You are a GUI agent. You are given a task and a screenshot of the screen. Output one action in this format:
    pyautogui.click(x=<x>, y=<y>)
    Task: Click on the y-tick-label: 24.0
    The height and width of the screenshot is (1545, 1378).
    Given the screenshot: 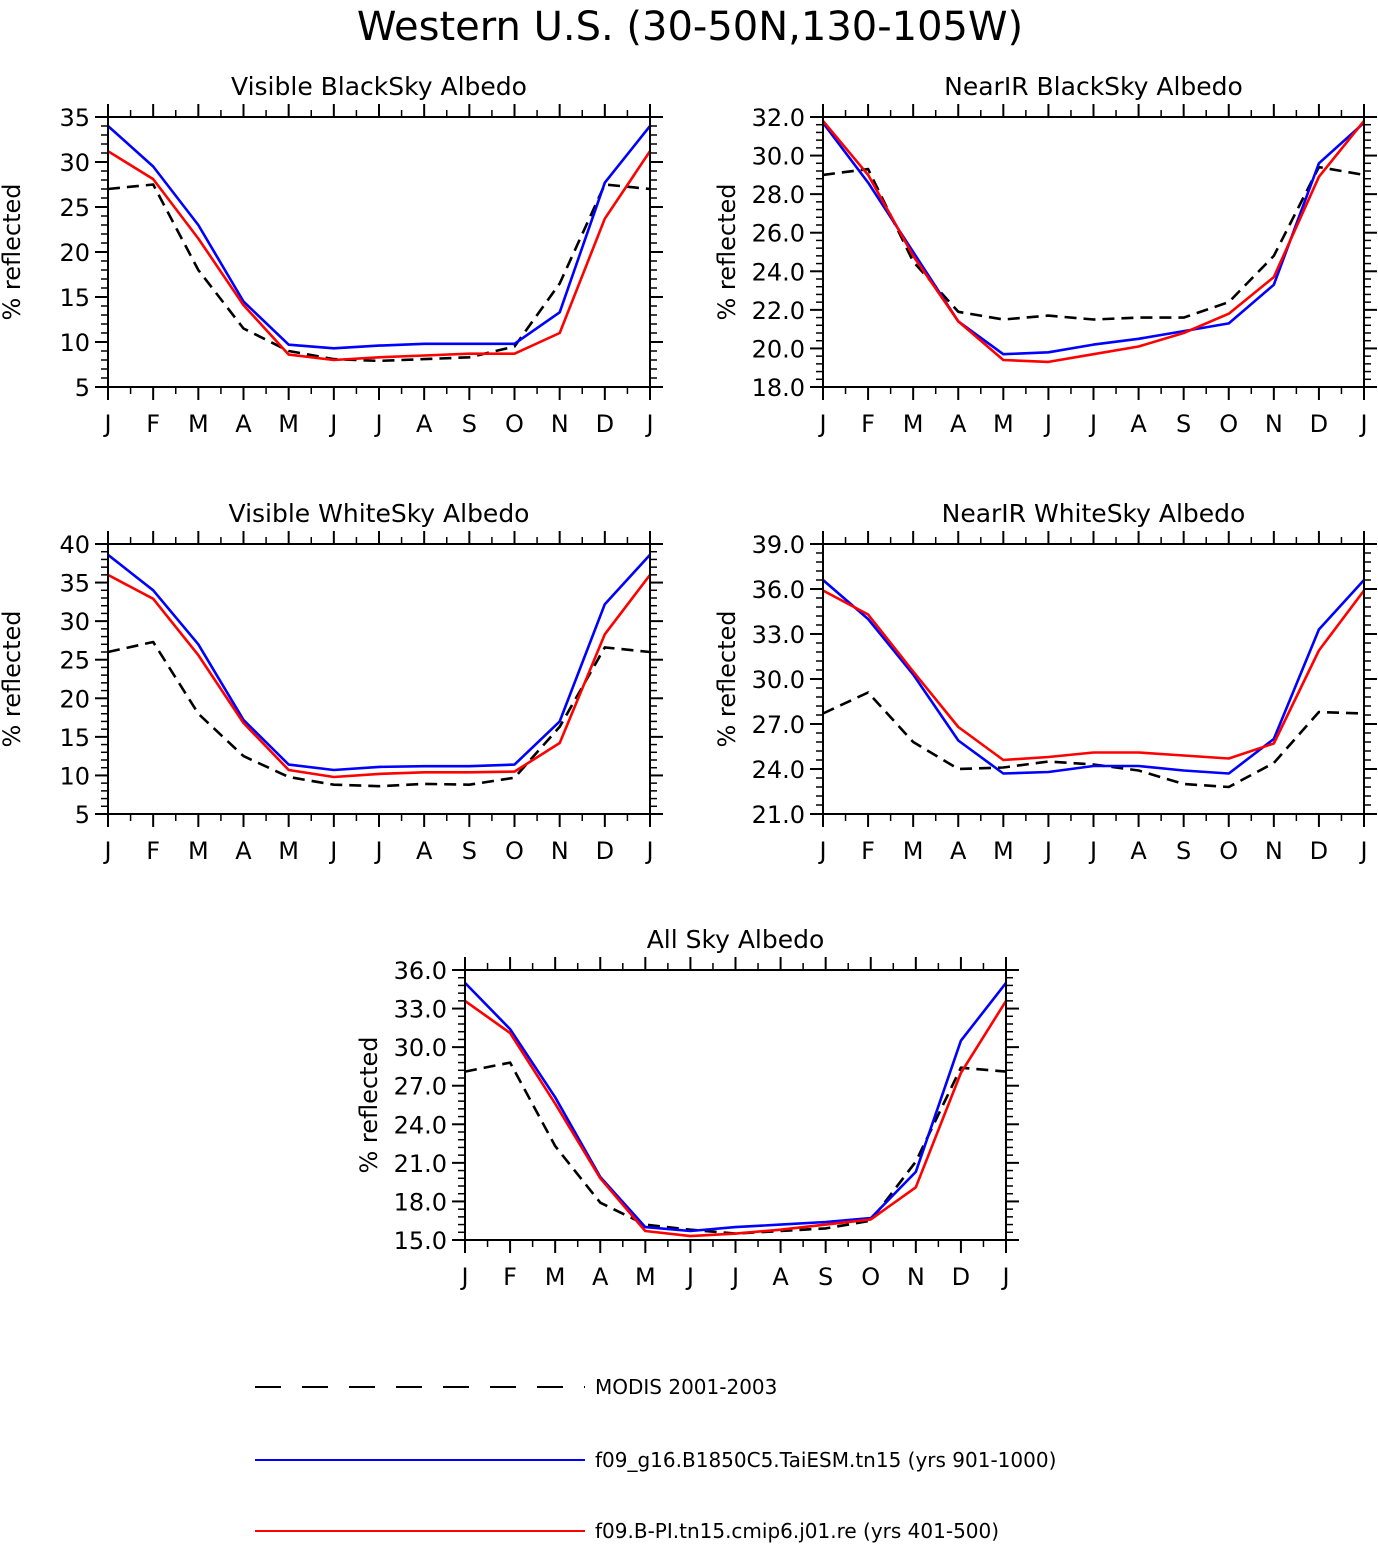 What is the action you would take?
    pyautogui.click(x=778, y=272)
    